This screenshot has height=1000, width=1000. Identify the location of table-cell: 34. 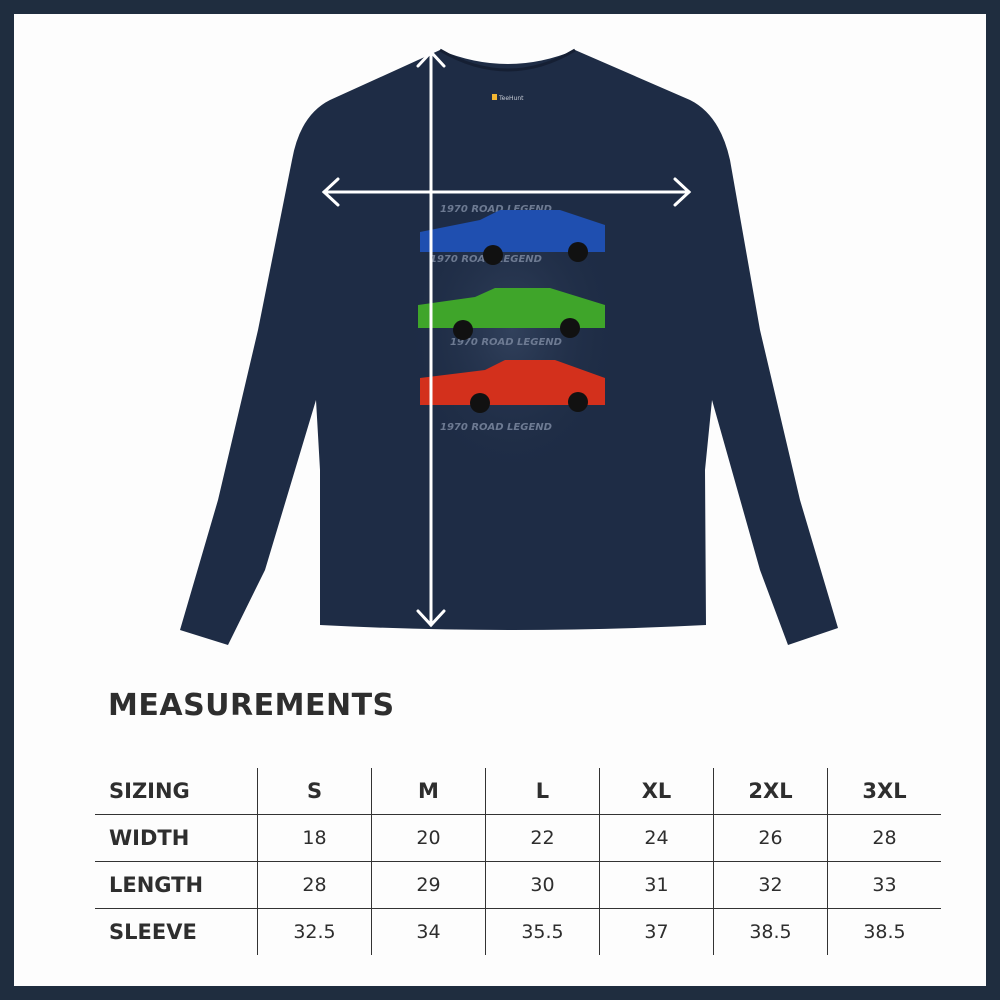
(428, 931).